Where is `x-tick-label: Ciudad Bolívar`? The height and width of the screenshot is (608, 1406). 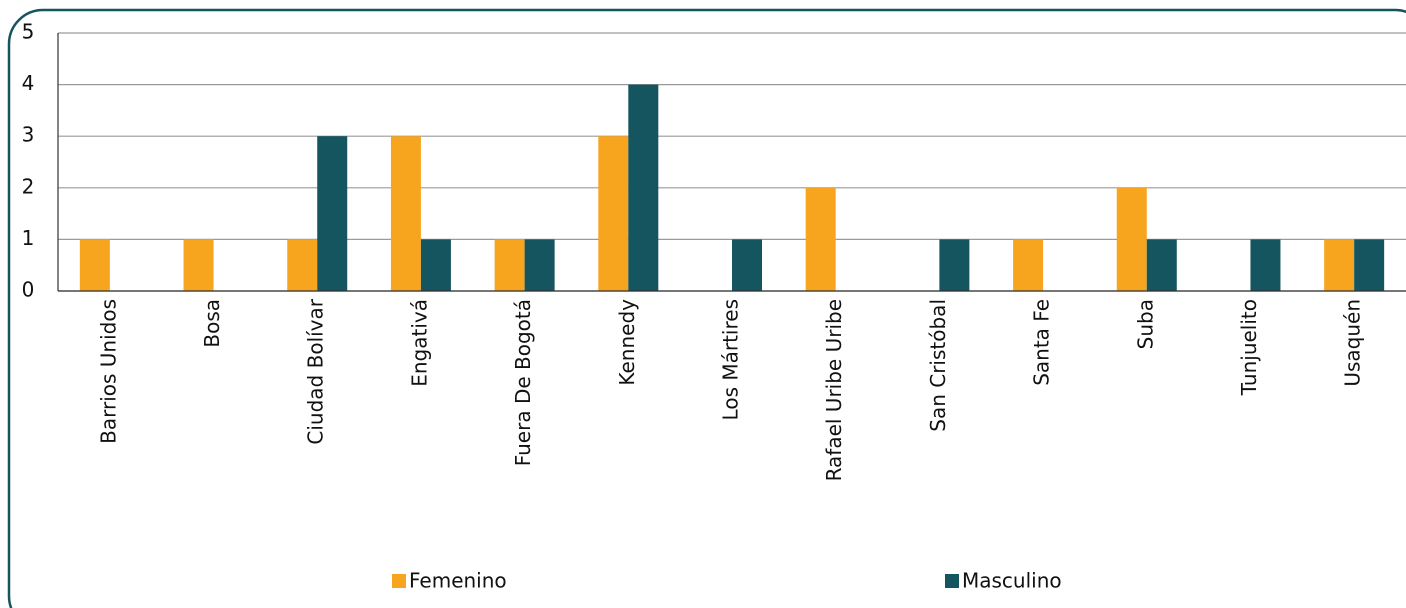 x-tick-label: Ciudad Bolívar is located at coordinates (316, 371).